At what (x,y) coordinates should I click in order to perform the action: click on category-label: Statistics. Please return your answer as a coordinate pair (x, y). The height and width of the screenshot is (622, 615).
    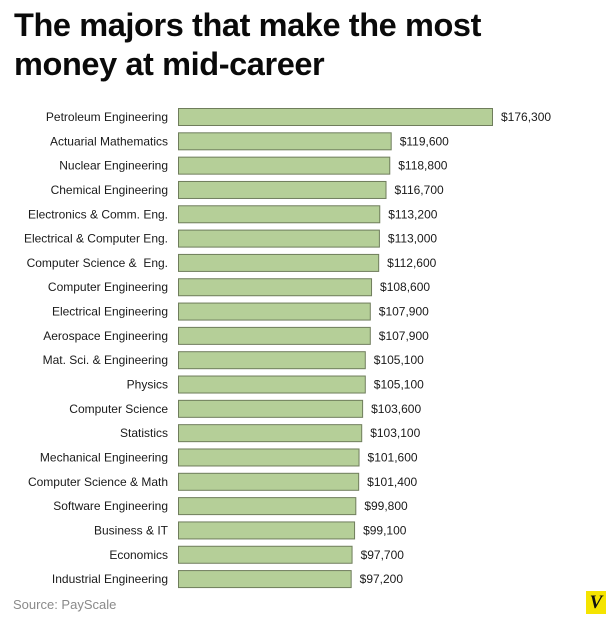
    Looking at the image, I should click on (144, 433).